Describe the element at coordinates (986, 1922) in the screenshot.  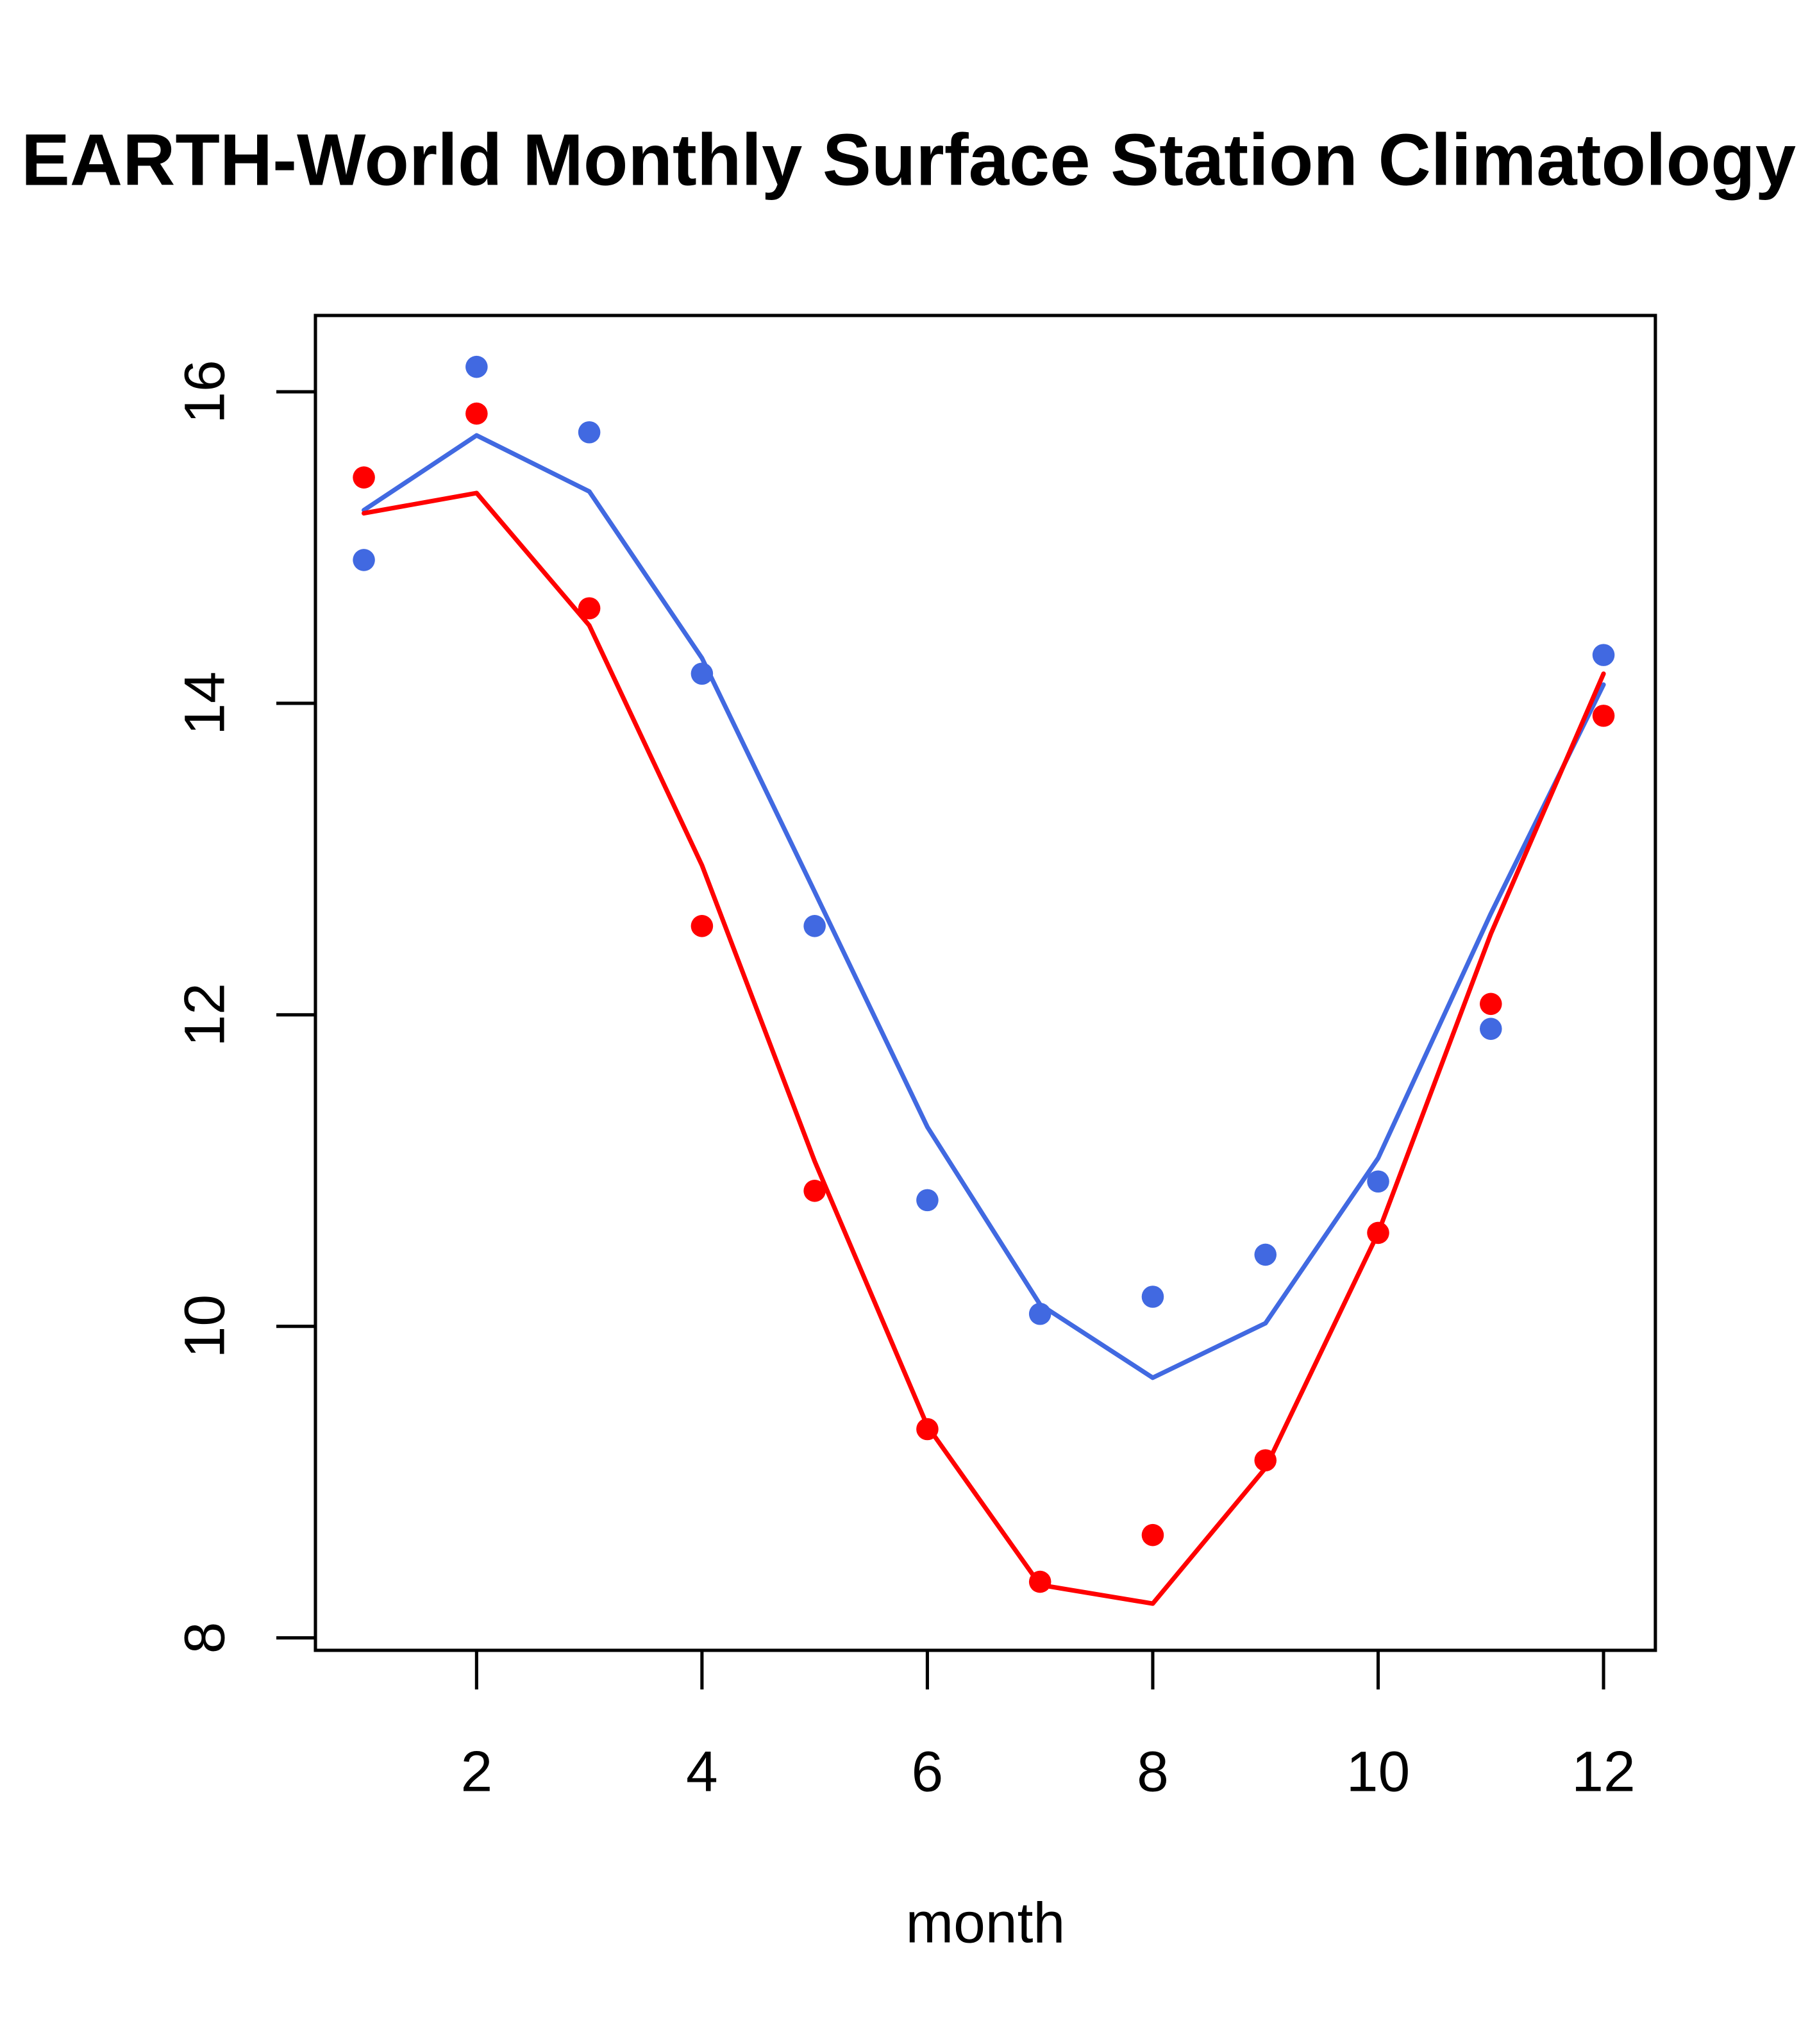
I see `x-axis-label: month` at that location.